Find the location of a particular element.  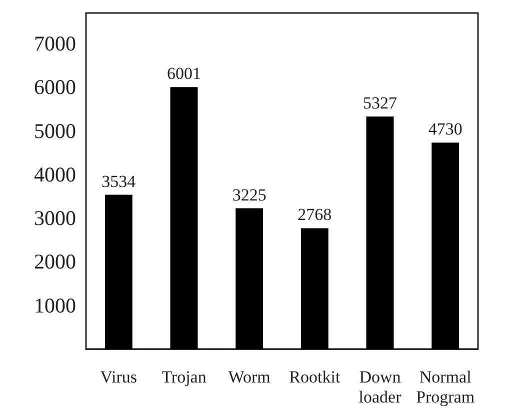

y-tick-label: 3000 is located at coordinates (55, 218).